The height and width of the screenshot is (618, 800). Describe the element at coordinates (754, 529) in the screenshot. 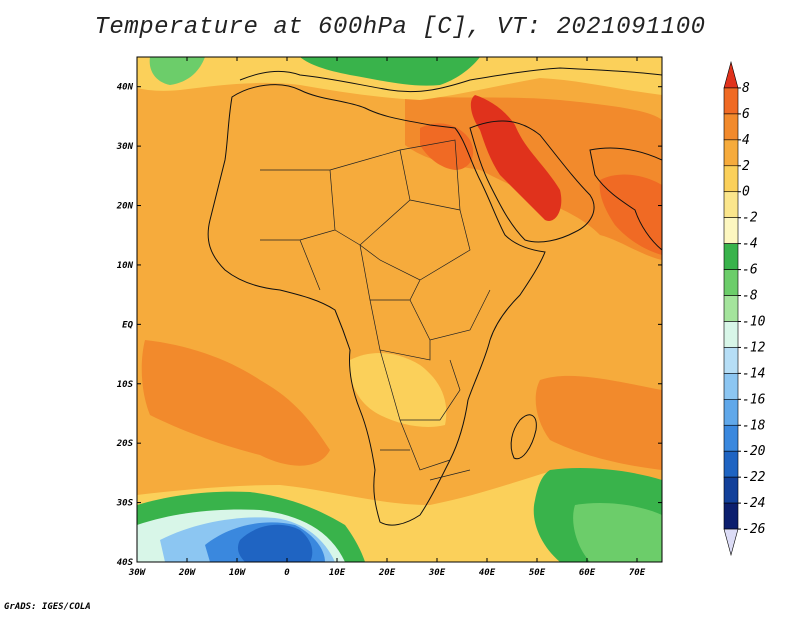

I see `colorbar-label: -26` at that location.